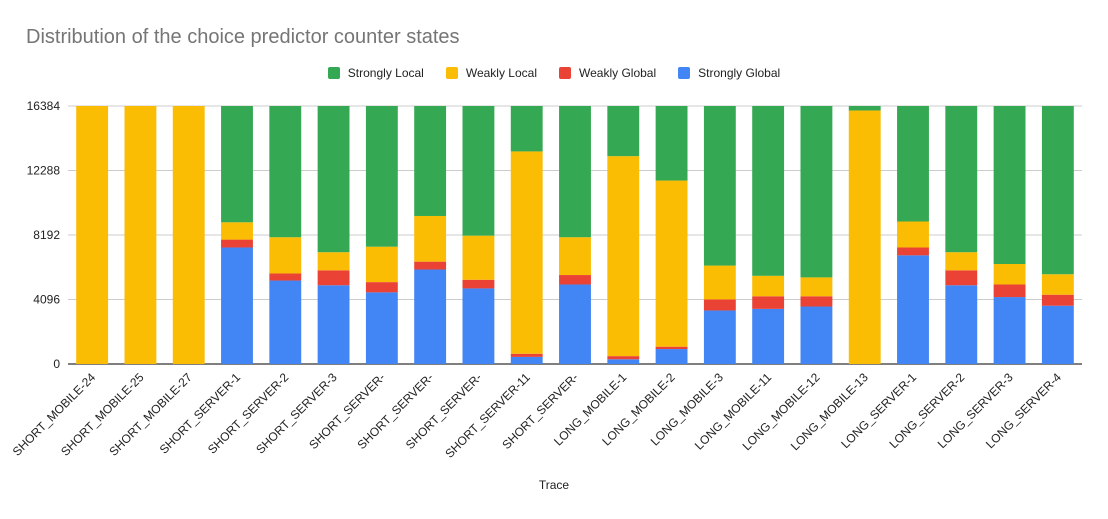 The width and height of the screenshot is (1108, 519). I want to click on x-tick-label: SHORT_SERVER-2, so click(248, 413).